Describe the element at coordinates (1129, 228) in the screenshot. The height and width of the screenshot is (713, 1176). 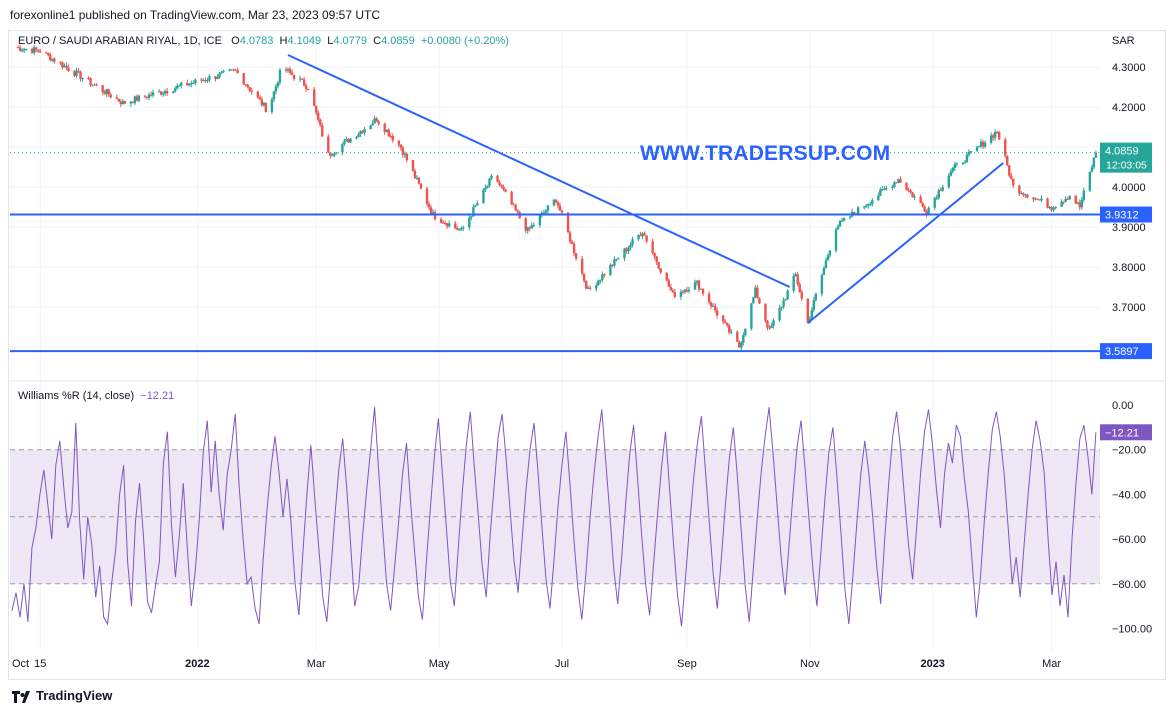
I see `price-tick-label: 3.9000` at that location.